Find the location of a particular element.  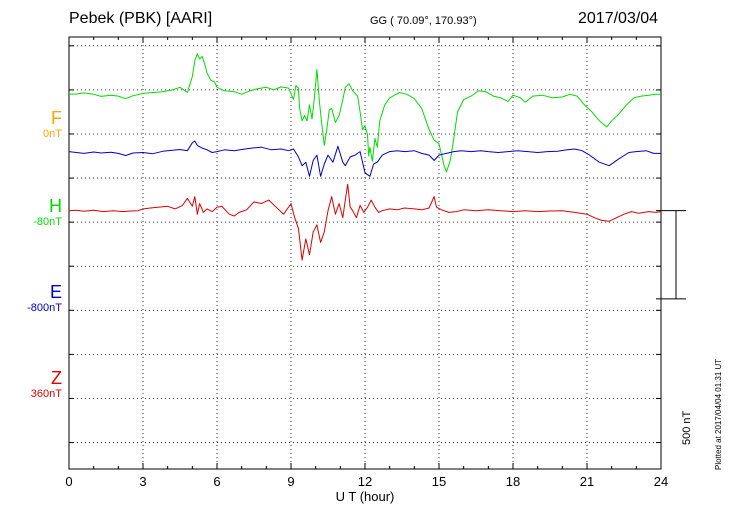

date-label: 2017/03/04 is located at coordinates (618, 18).